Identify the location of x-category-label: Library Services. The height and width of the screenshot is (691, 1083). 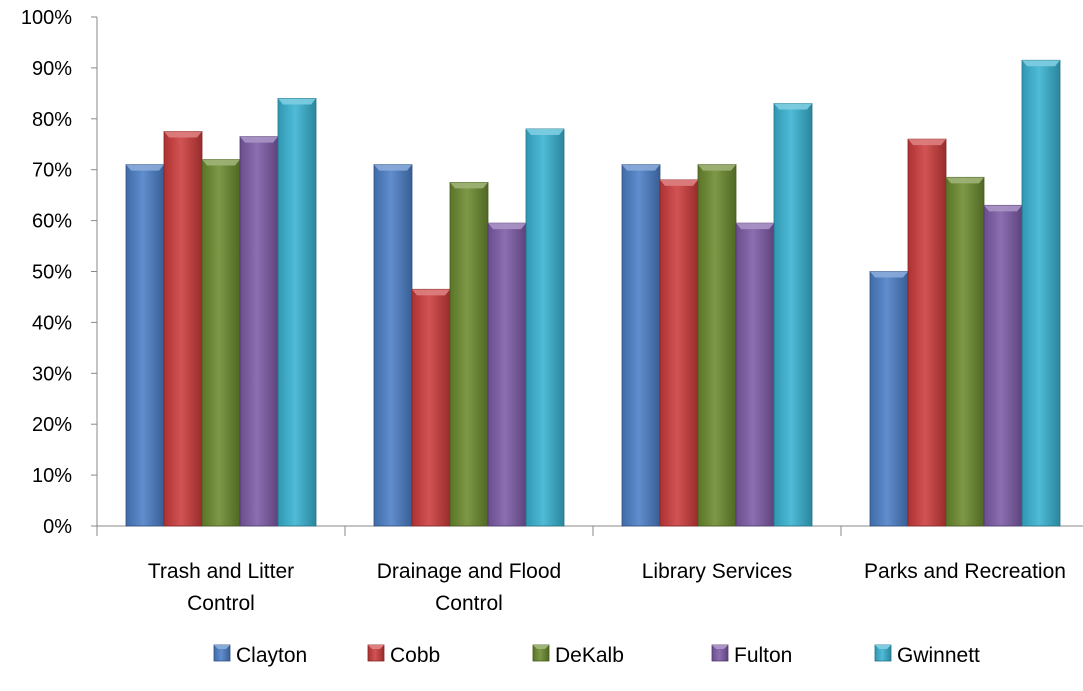
(717, 571).